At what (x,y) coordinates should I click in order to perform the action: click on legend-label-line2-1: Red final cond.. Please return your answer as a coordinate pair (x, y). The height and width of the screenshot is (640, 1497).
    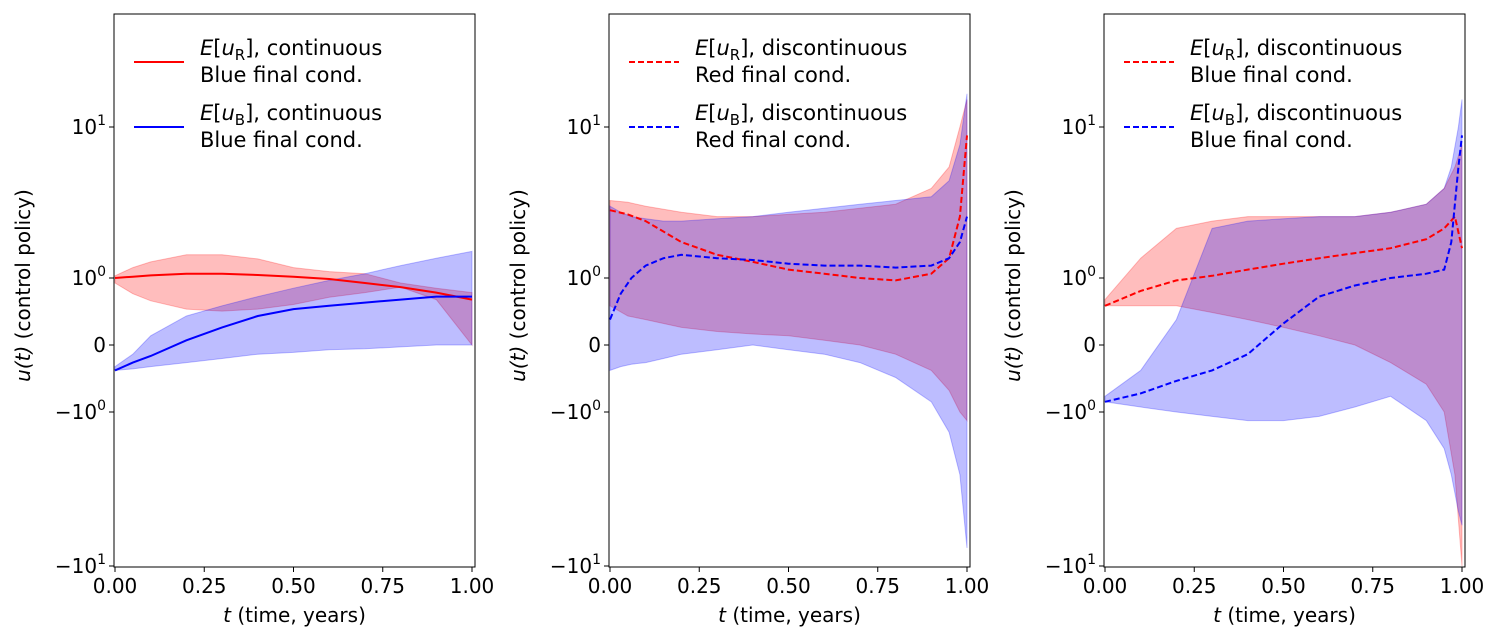
    Looking at the image, I should click on (773, 140).